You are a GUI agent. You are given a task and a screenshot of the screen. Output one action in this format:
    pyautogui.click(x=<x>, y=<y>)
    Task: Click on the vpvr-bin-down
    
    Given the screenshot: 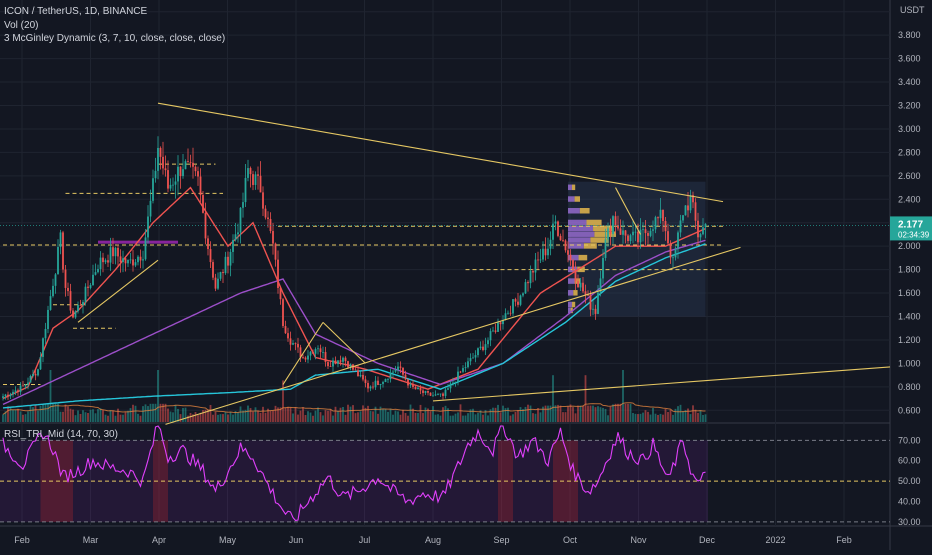 What is the action you would take?
    pyautogui.click(x=583, y=257)
    